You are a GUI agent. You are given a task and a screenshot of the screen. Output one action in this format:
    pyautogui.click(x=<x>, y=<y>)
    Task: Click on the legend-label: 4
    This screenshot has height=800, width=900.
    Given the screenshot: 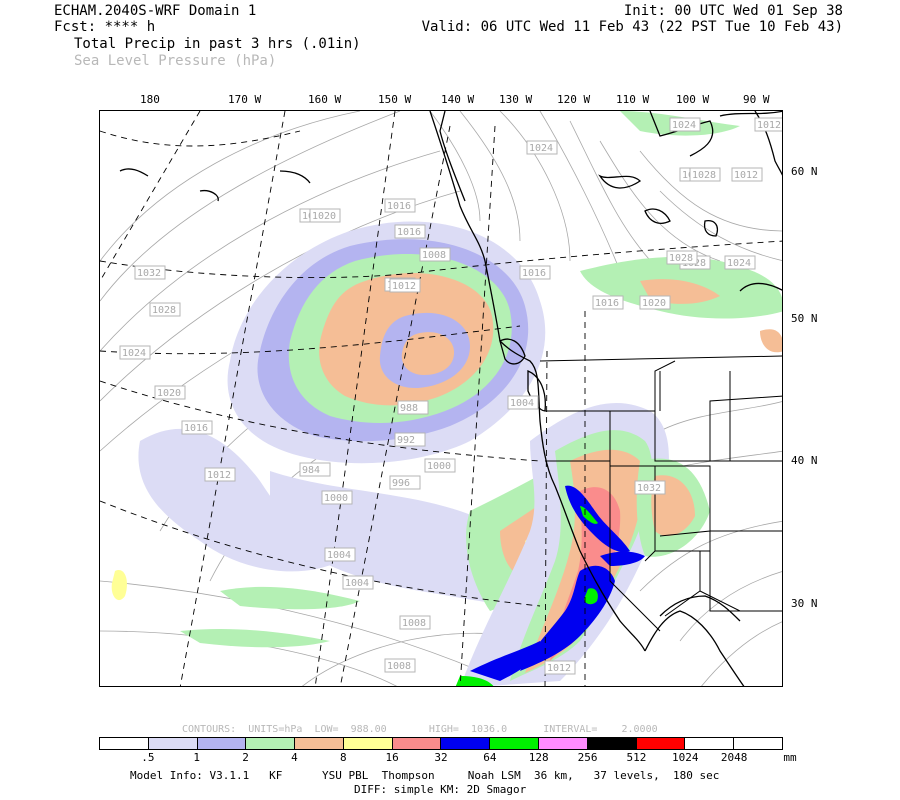 What is the action you would take?
    pyautogui.click(x=294, y=757)
    